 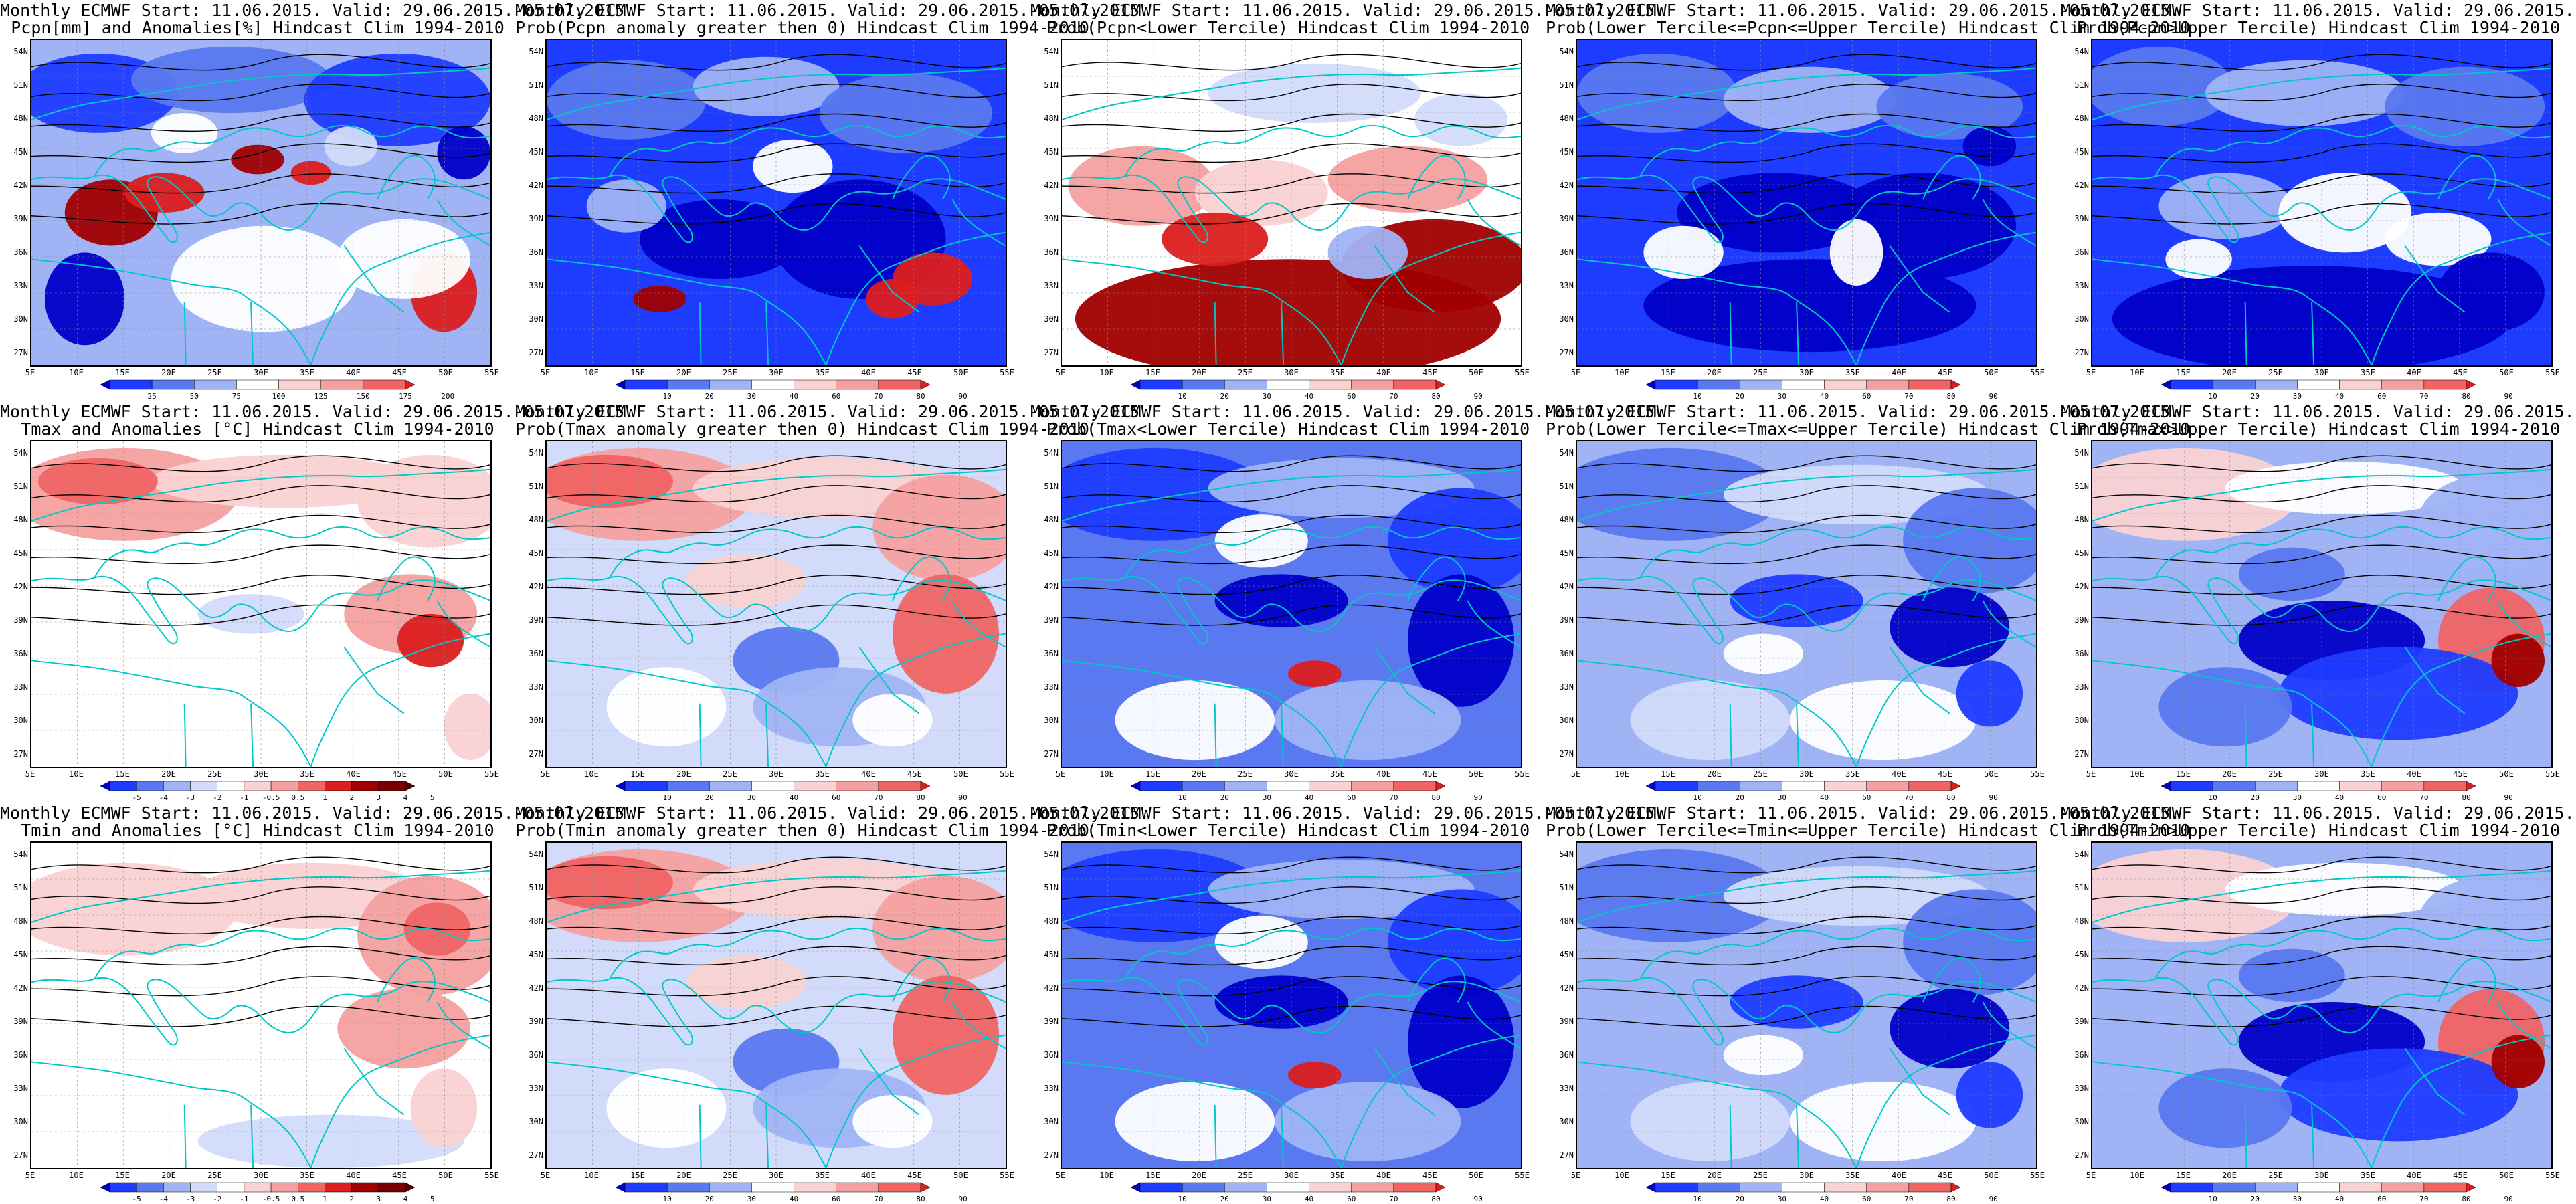 I want to click on colorbar-tick-label: 30, so click(x=2297, y=396).